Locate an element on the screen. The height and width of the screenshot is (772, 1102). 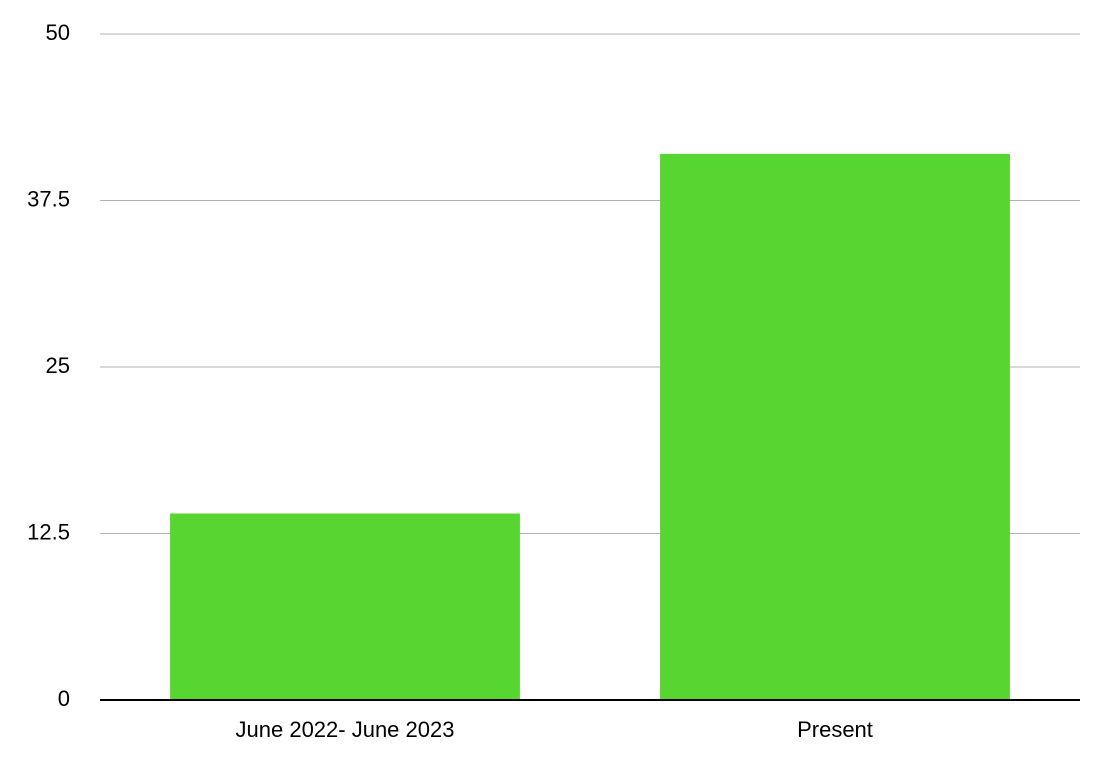
y-tick-label: 50 is located at coordinates (58, 32).